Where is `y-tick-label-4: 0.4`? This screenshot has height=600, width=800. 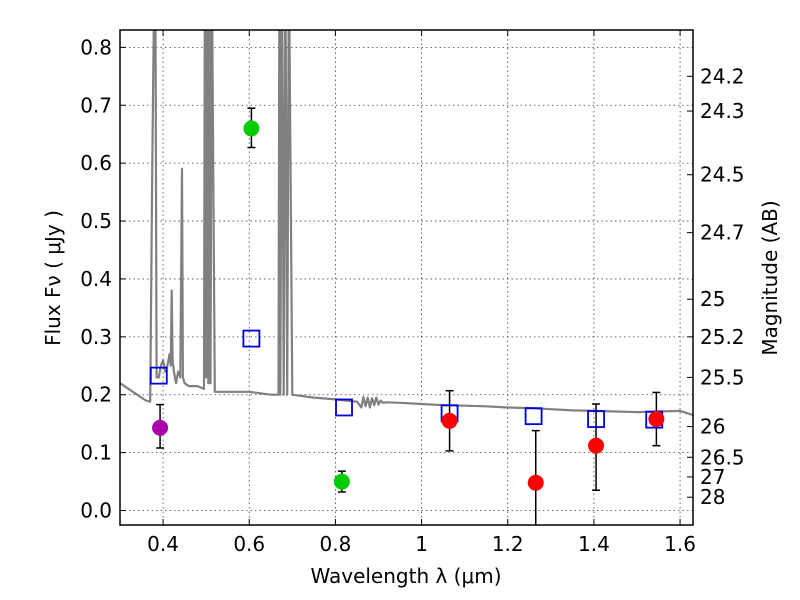
y-tick-label-4: 0.4 is located at coordinates (96, 279).